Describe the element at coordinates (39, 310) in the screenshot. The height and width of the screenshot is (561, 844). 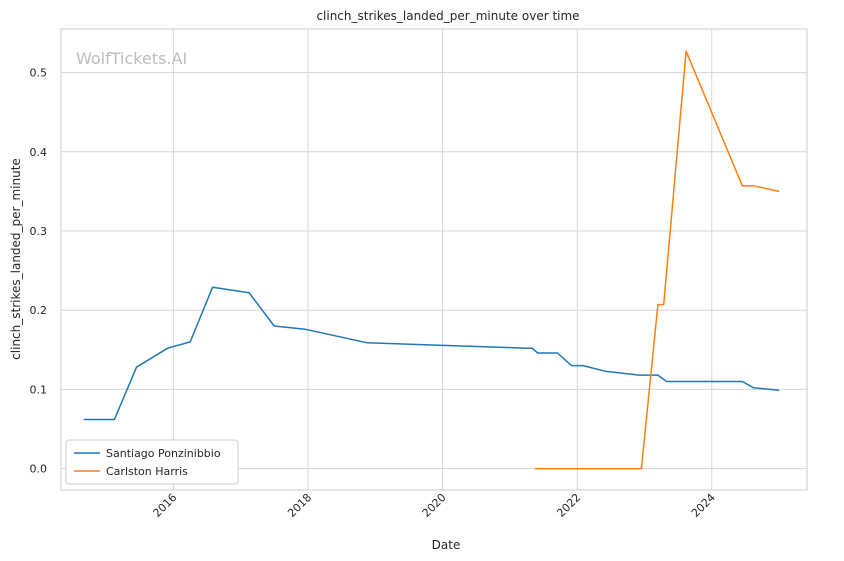
I see `y-tick-label: 0.2` at that location.